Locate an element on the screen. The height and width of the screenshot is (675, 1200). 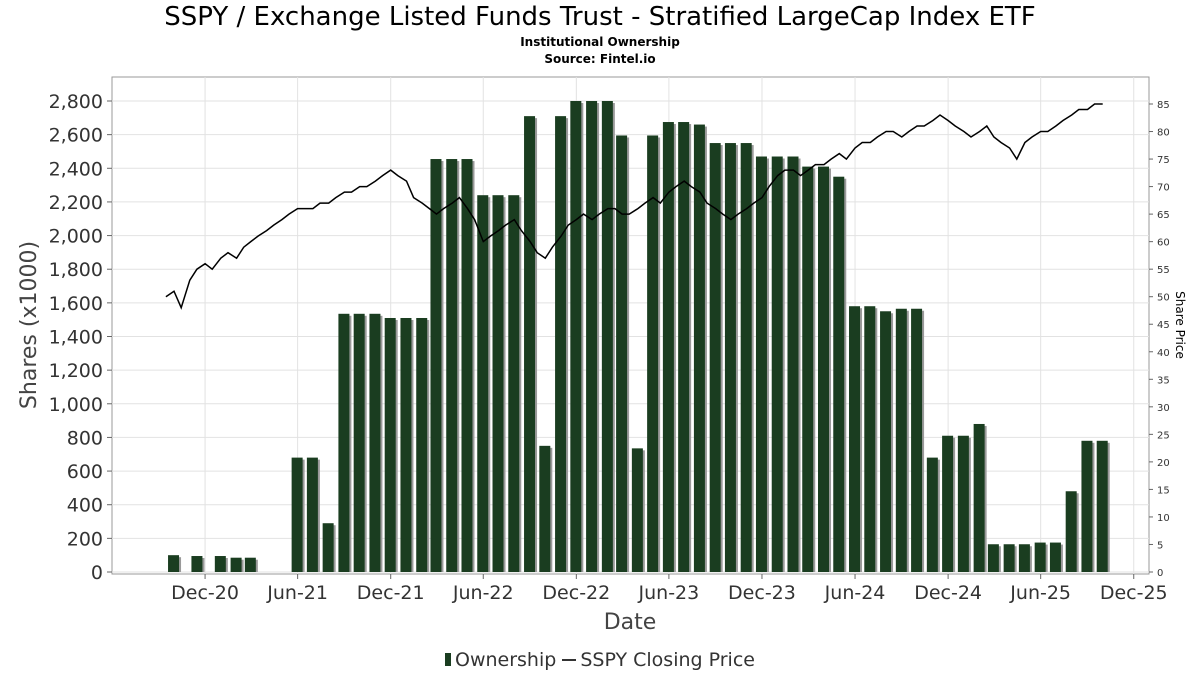
y-tick-label: 0 is located at coordinates (97, 573).